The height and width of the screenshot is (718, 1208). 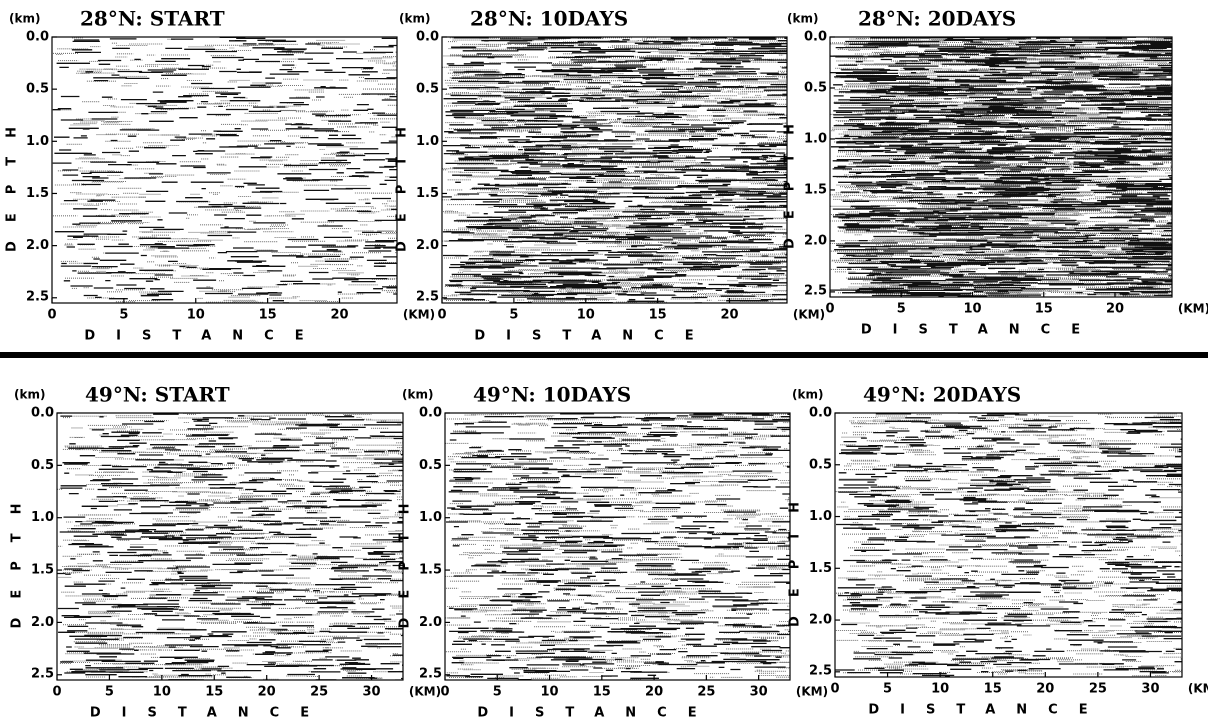 I want to click on title: 28°N: START, so click(x=152, y=19).